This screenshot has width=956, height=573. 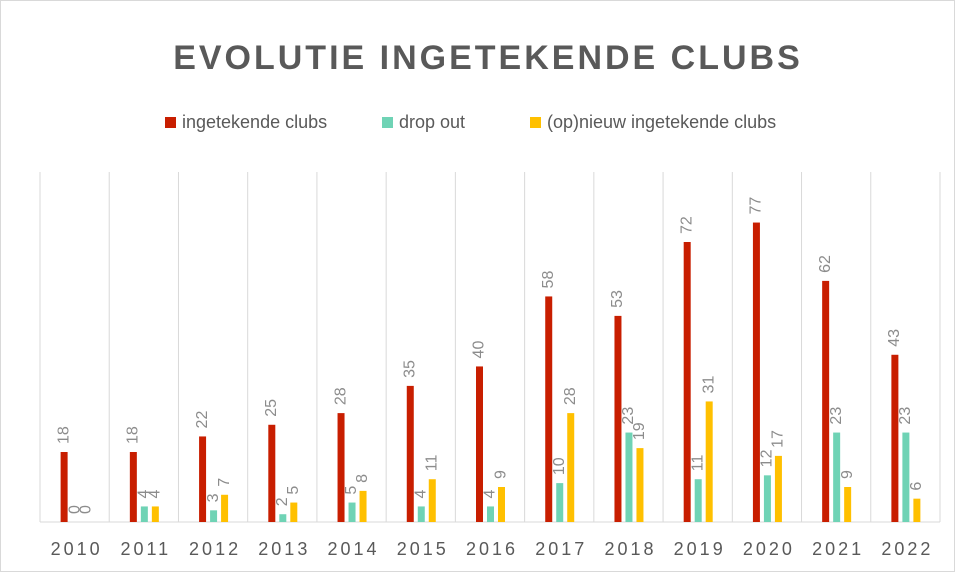 I want to click on x-tick-label: 2018, so click(x=630, y=549).